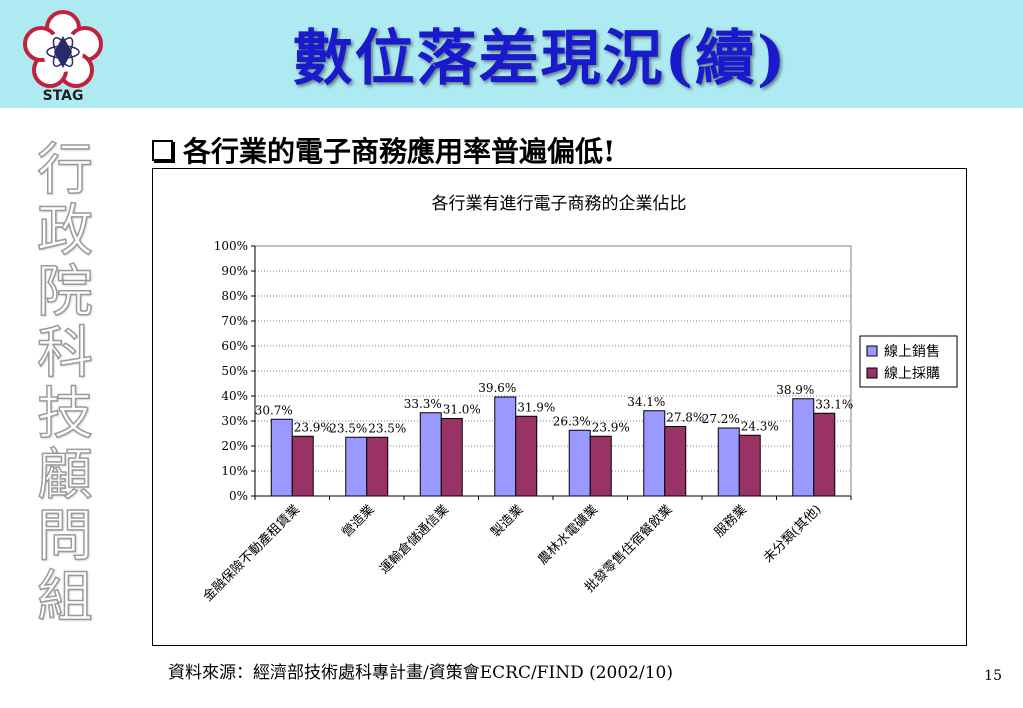  What do you see at coordinates (358, 521) in the screenshot?
I see `x-tick-label: 營造業` at bounding box center [358, 521].